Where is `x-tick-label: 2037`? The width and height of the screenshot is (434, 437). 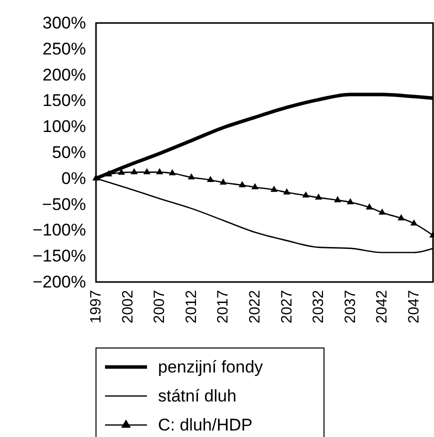
x-tick-label: 2037 is located at coordinates (350, 307).